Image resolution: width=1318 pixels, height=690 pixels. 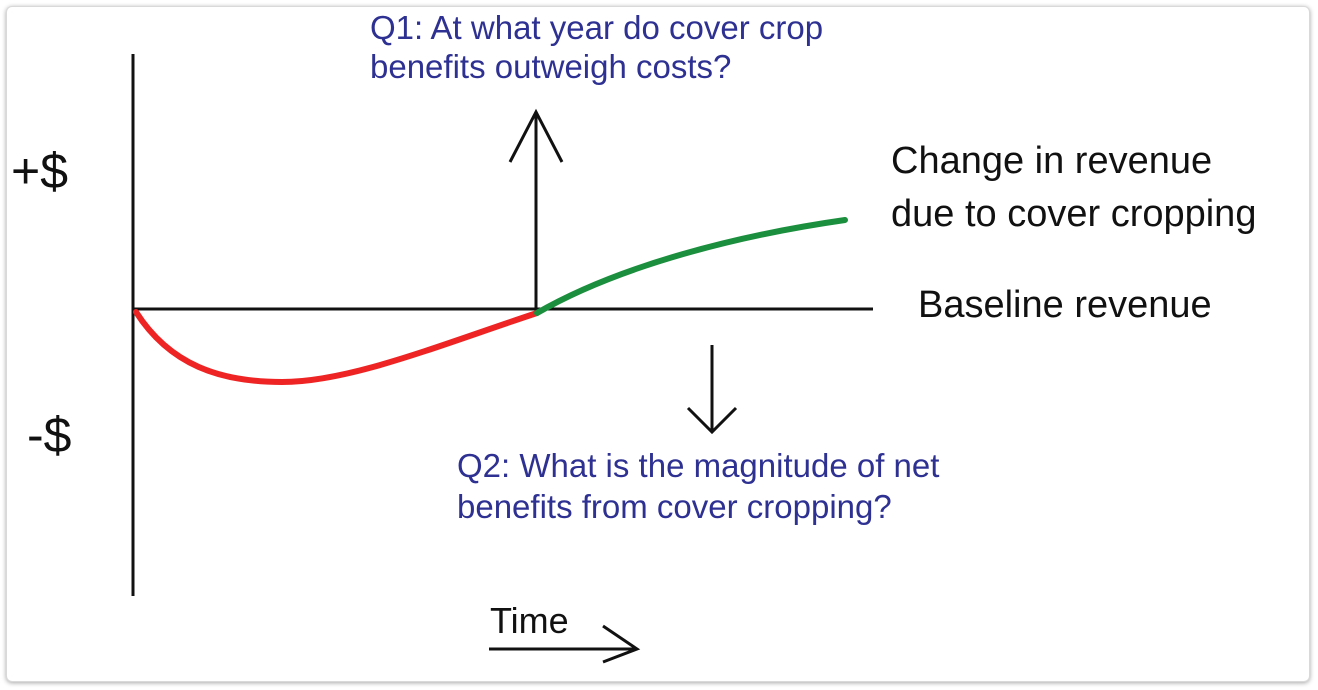 What do you see at coordinates (1065, 305) in the screenshot?
I see `baseline-label: Baseline revenue` at bounding box center [1065, 305].